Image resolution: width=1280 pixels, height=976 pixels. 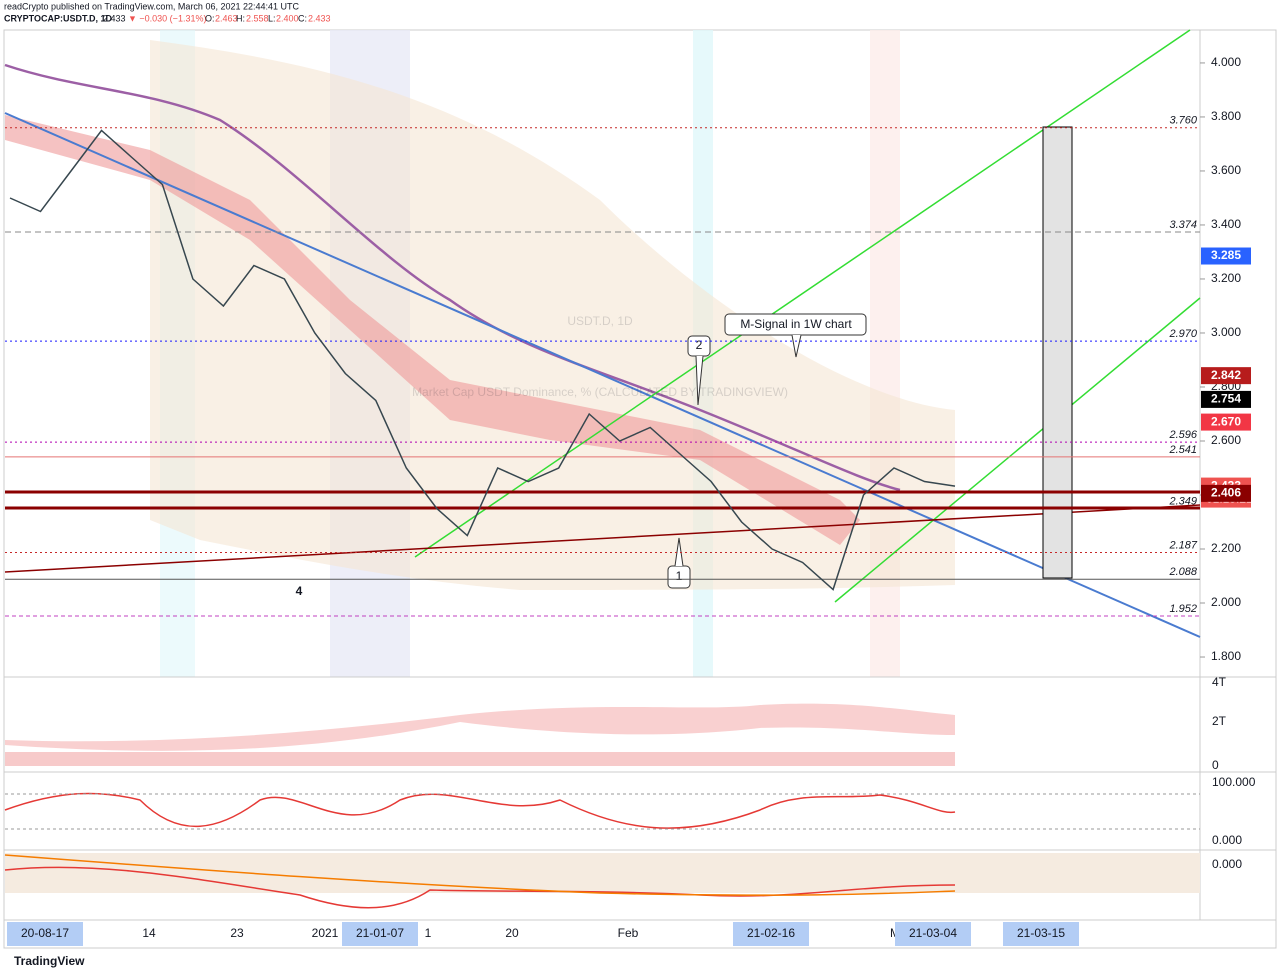 What do you see at coordinates (210, 18) in the screenshot?
I see `o-label: O:` at bounding box center [210, 18].